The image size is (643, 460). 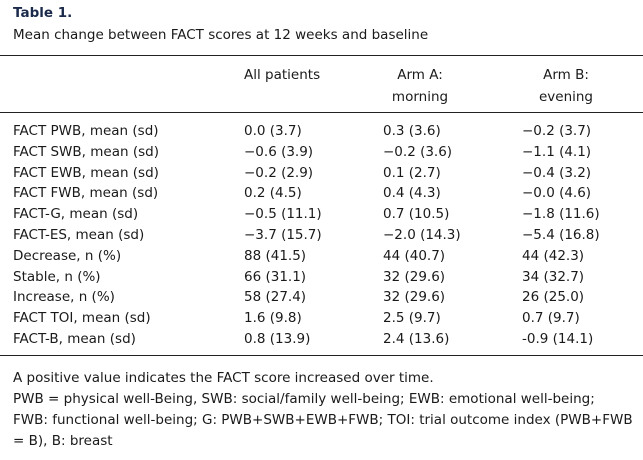 What do you see at coordinates (416, 339) in the screenshot?
I see `table-cell: 2.4 (13.6)` at bounding box center [416, 339].